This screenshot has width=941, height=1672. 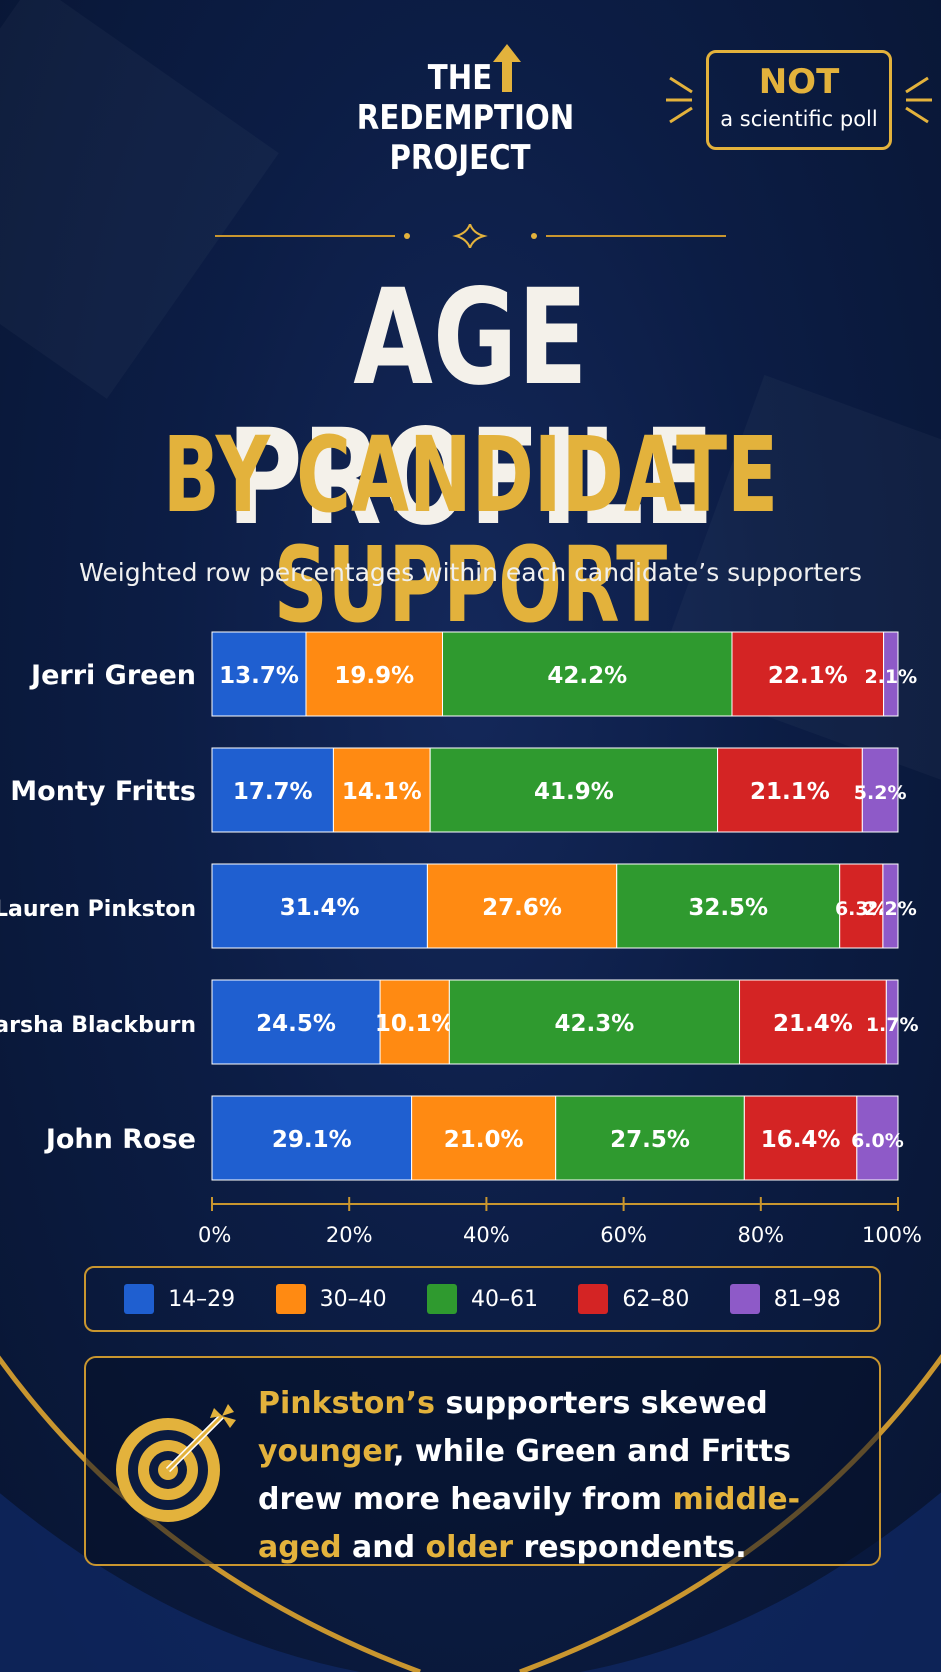 What do you see at coordinates (103, 791) in the screenshot?
I see `candidate-label: Monty Fritts` at bounding box center [103, 791].